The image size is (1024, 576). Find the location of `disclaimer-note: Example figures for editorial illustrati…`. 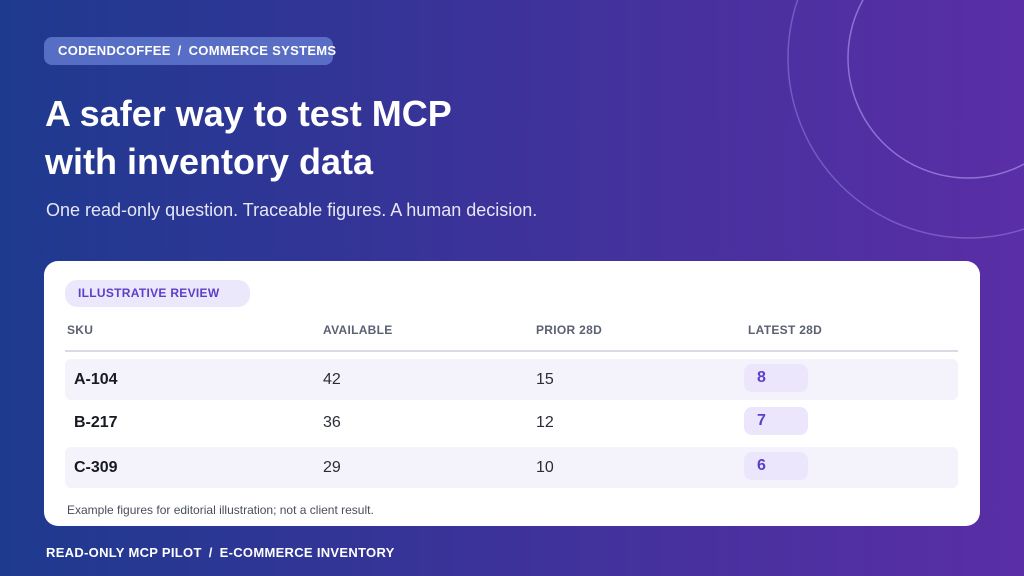

disclaimer-note: Example figures for editorial illustrati… is located at coordinates (220, 510).